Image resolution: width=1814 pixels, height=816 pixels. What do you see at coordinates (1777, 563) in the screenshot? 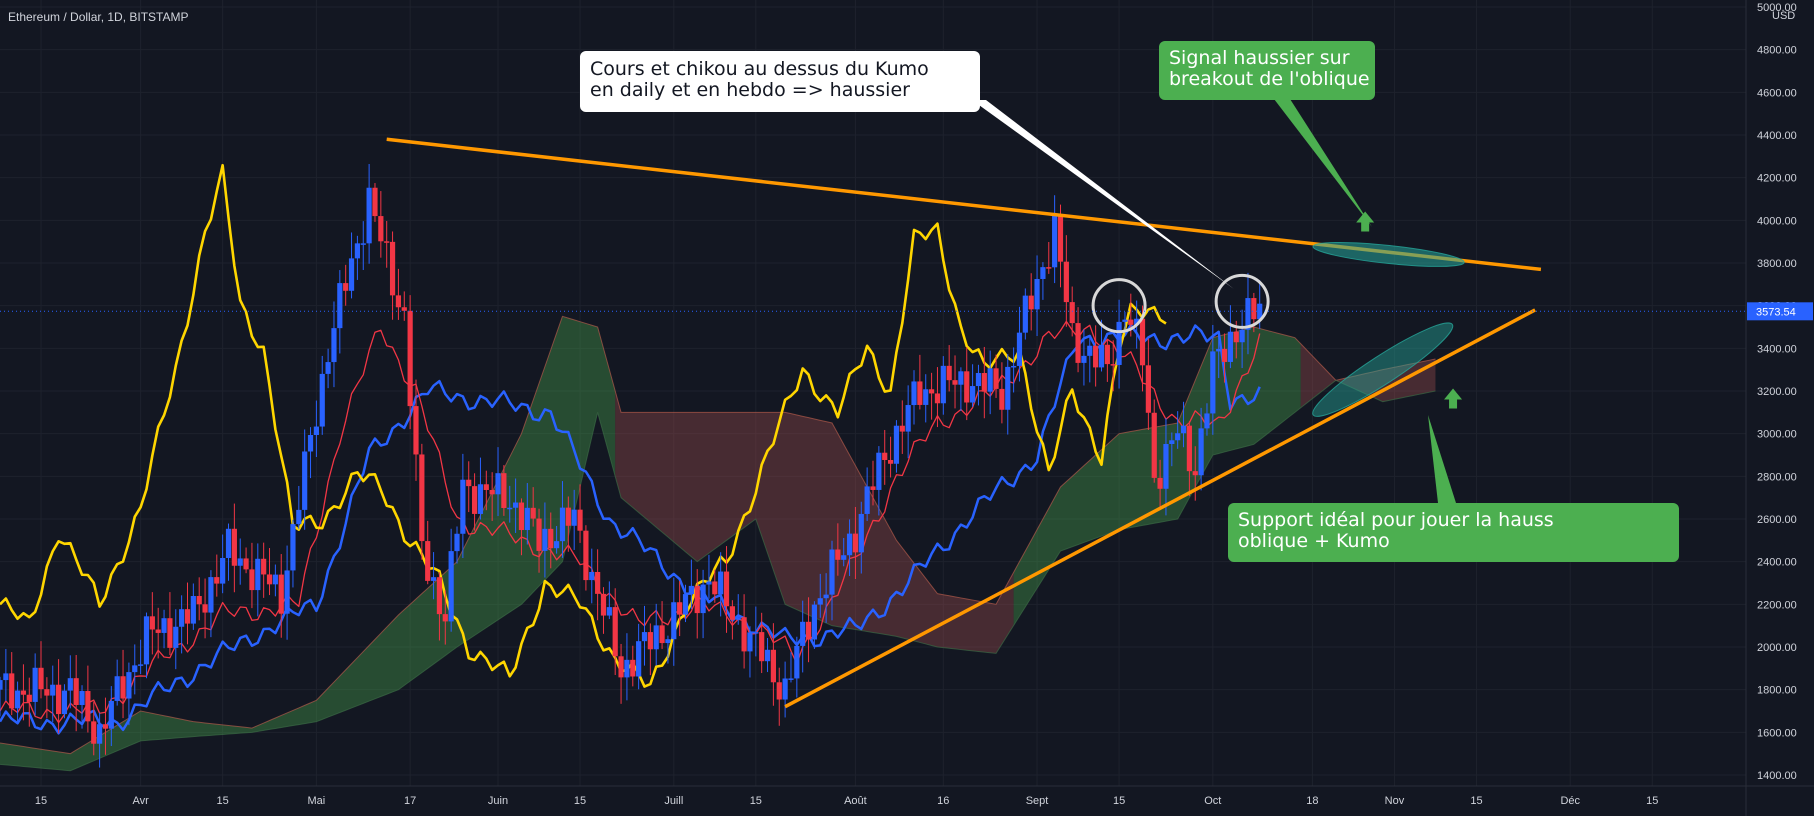
I see `price-tick-label: 2400.00` at bounding box center [1777, 563].